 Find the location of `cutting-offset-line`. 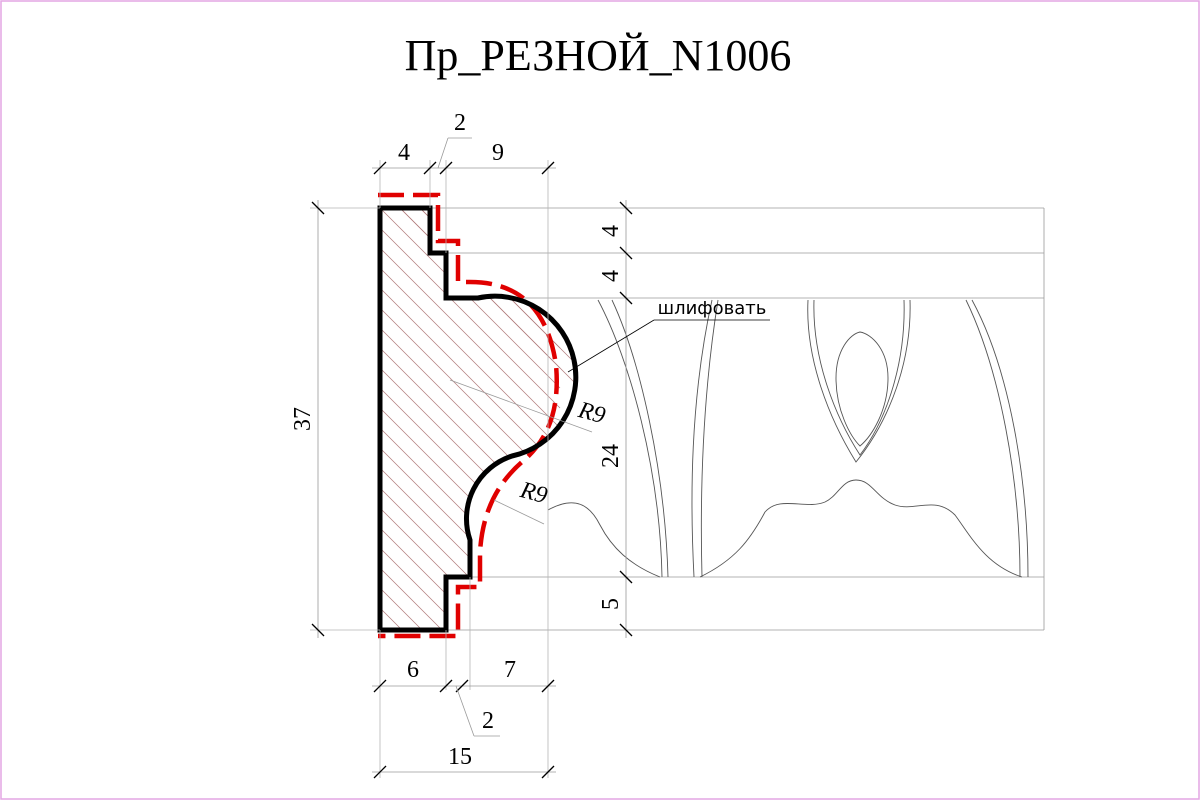

cutting-offset-line is located at coordinates (468, 415).